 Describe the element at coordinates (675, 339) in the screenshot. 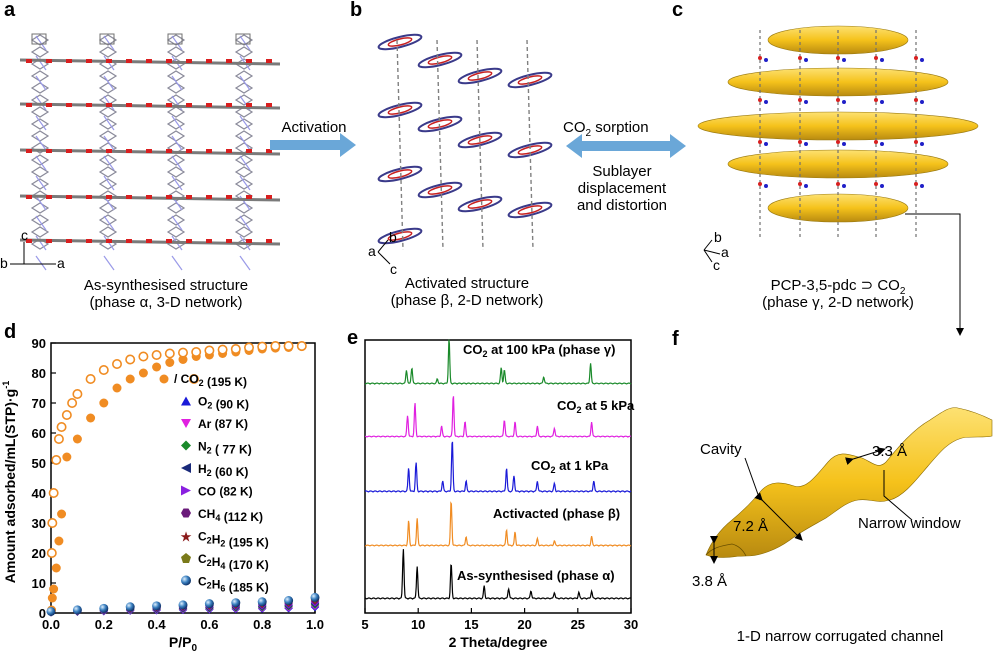

I see `panel-label-f: f` at that location.